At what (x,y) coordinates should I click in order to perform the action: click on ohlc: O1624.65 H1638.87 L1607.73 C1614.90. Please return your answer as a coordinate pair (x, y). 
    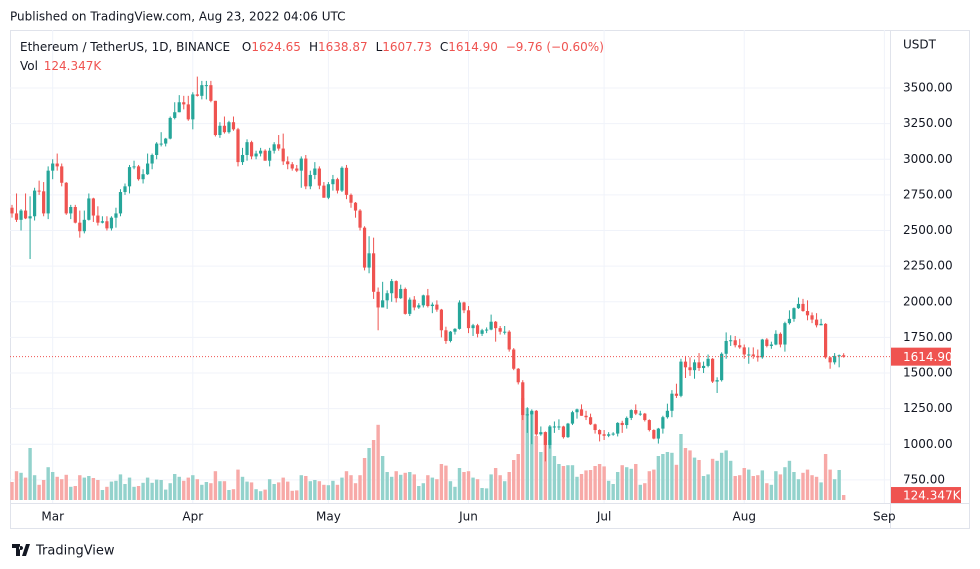
    Looking at the image, I should click on (368, 47).